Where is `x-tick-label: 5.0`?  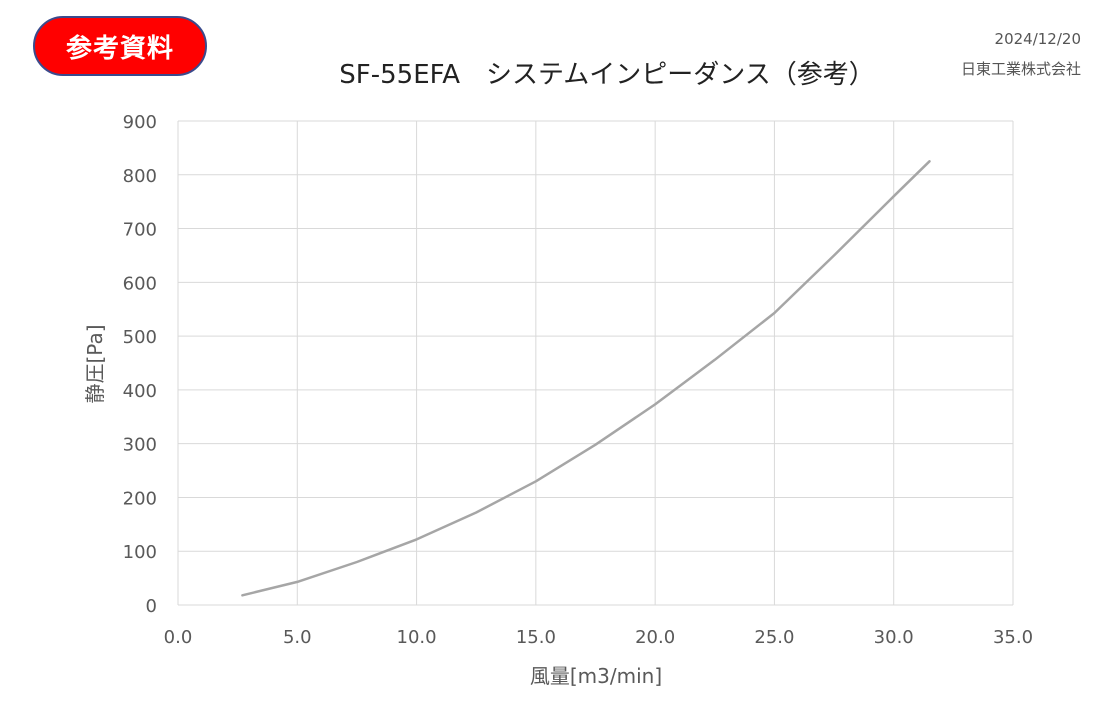
x-tick-label: 5.0 is located at coordinates (297, 637).